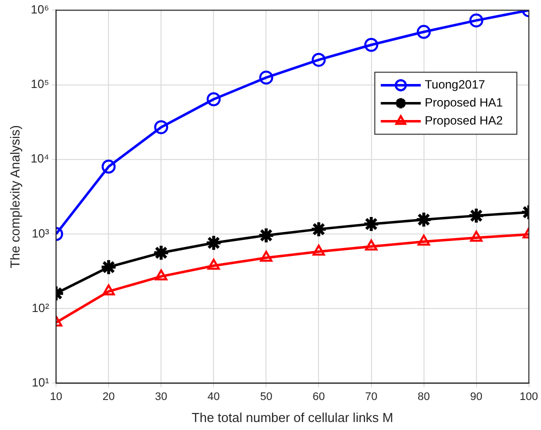  What do you see at coordinates (161, 396) in the screenshot?
I see `x-tick-label: 30` at bounding box center [161, 396].